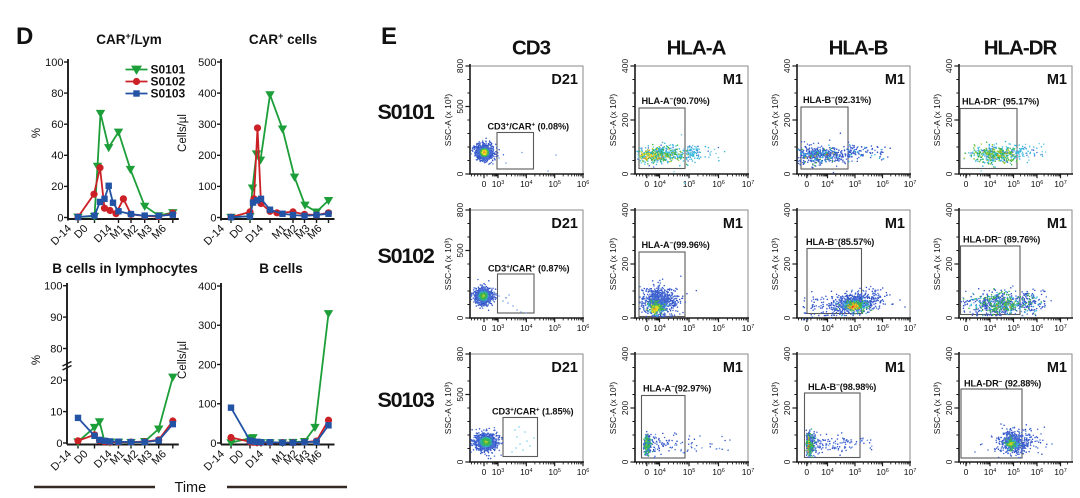  I want to click on svg-text: 10, so click(56, 412).